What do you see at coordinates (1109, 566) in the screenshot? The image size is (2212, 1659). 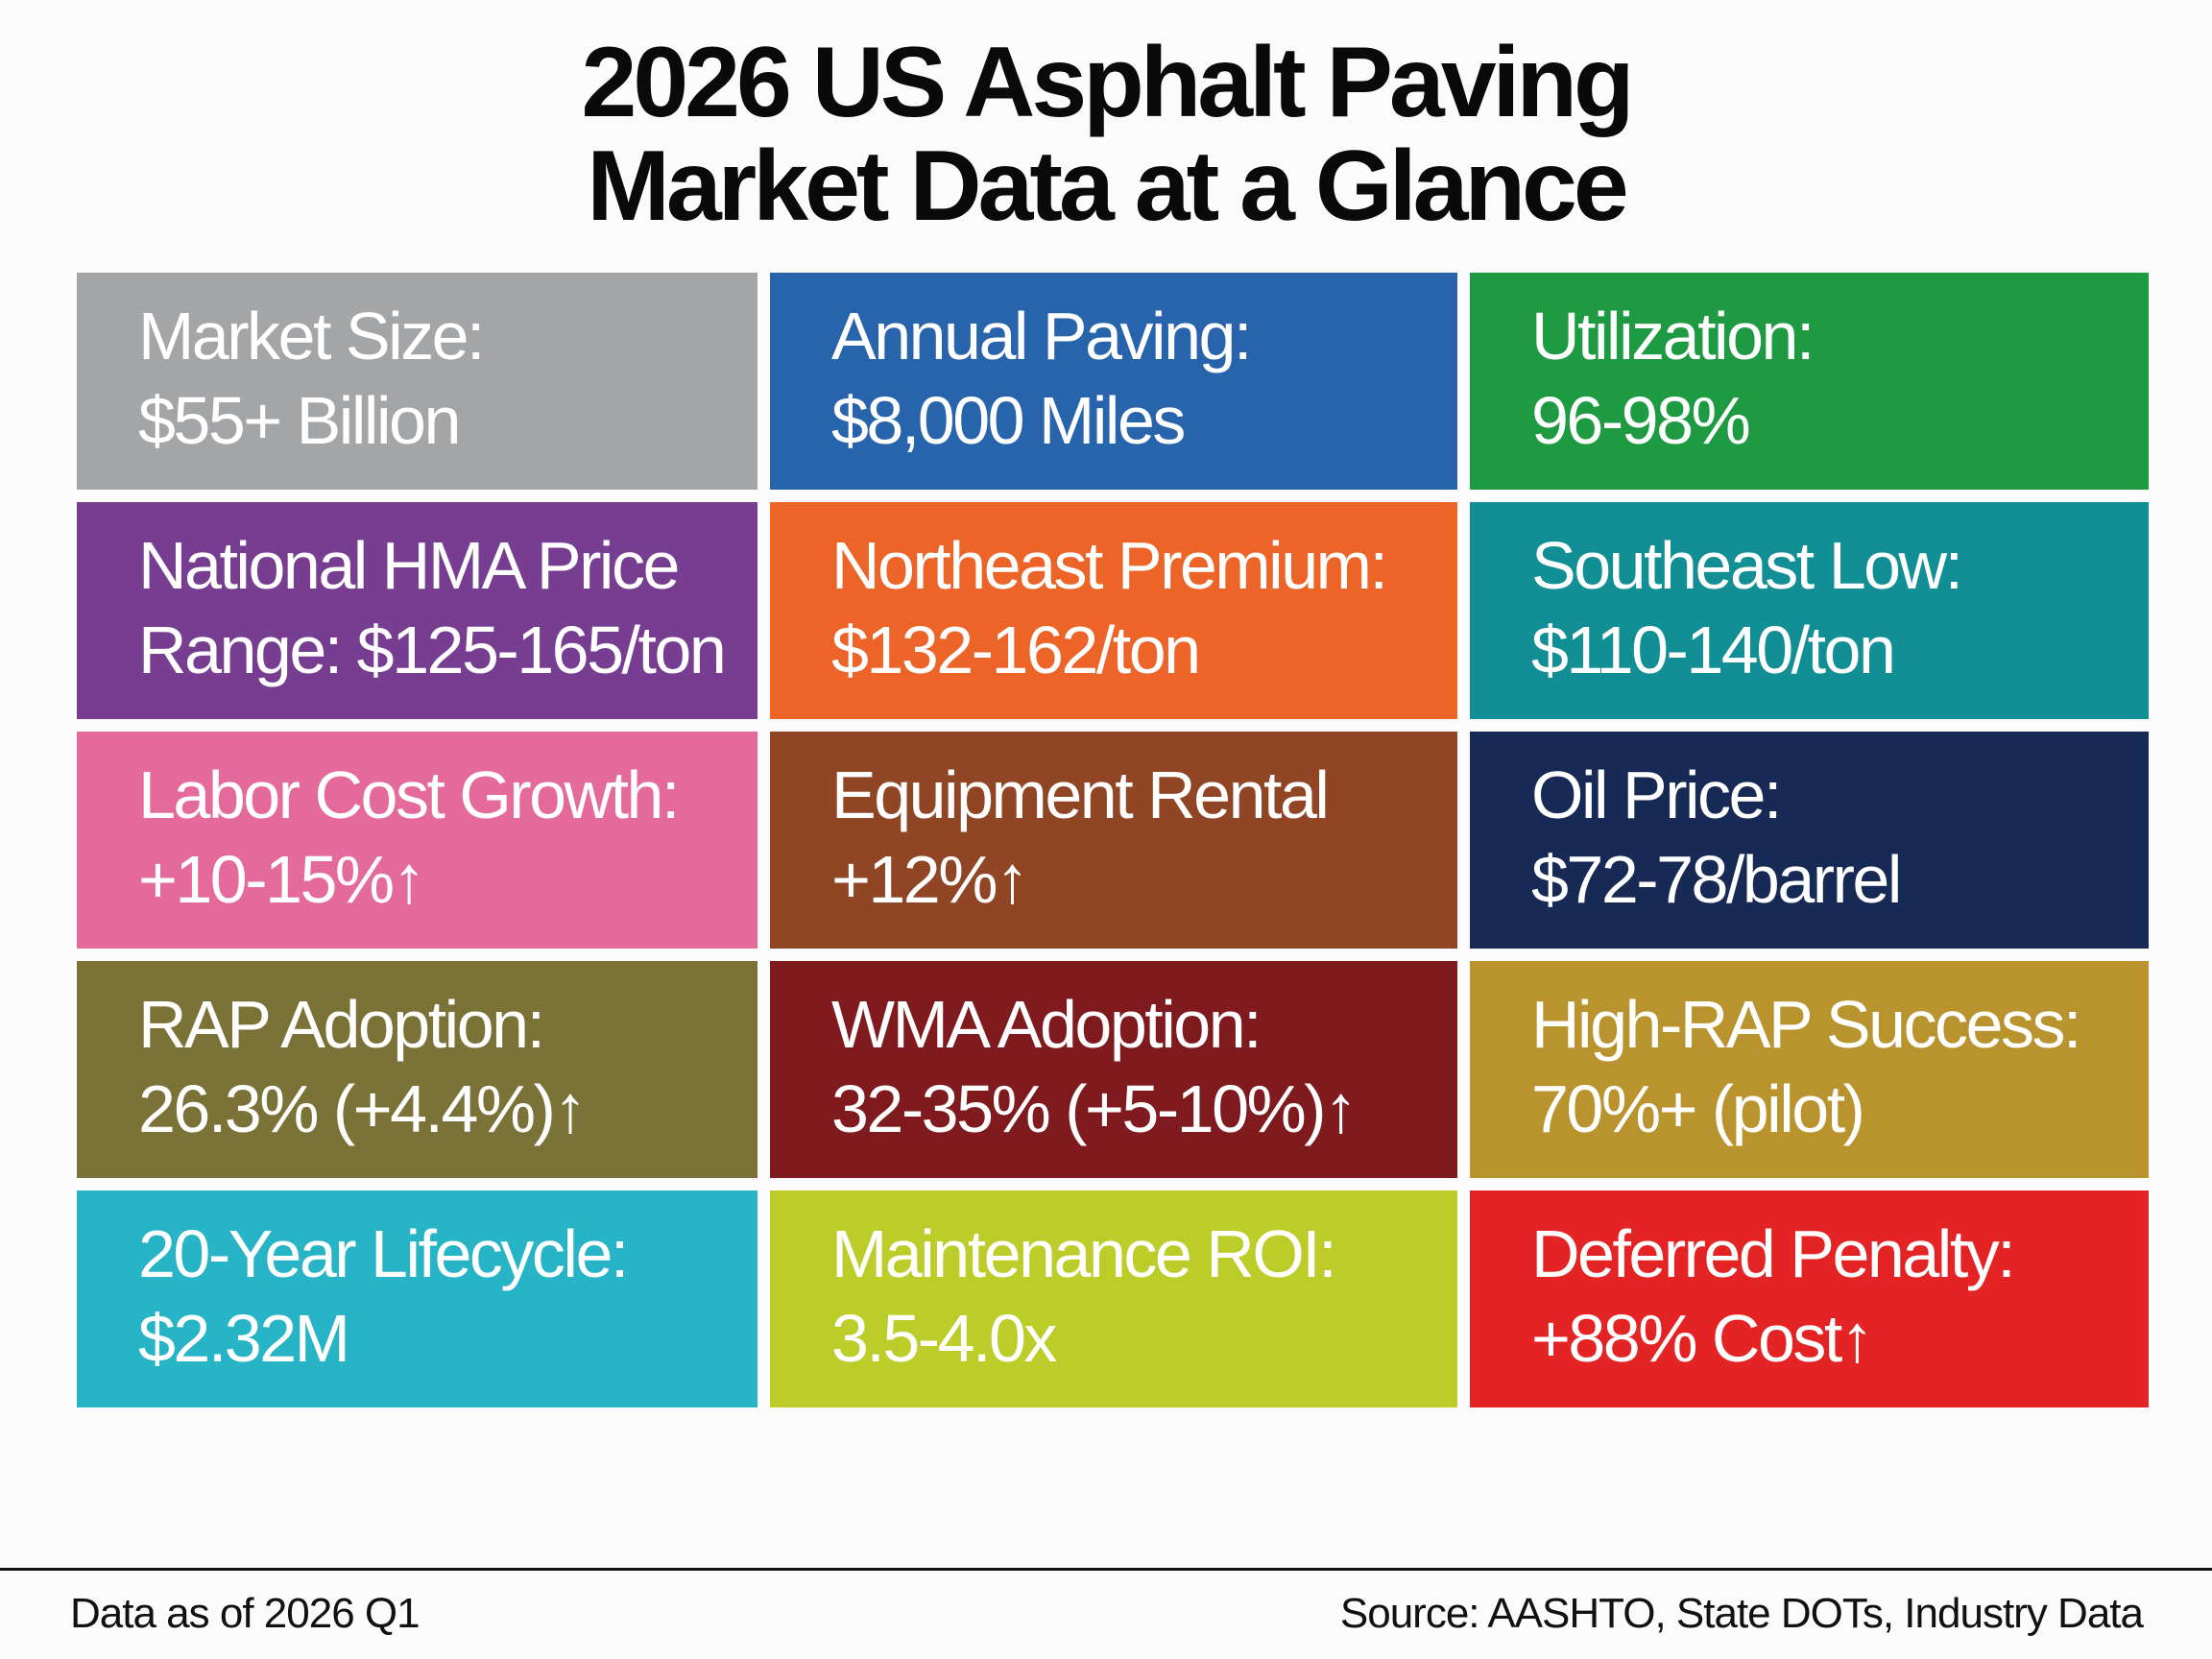 I see `metric-label: Northeast Premium:` at bounding box center [1109, 566].